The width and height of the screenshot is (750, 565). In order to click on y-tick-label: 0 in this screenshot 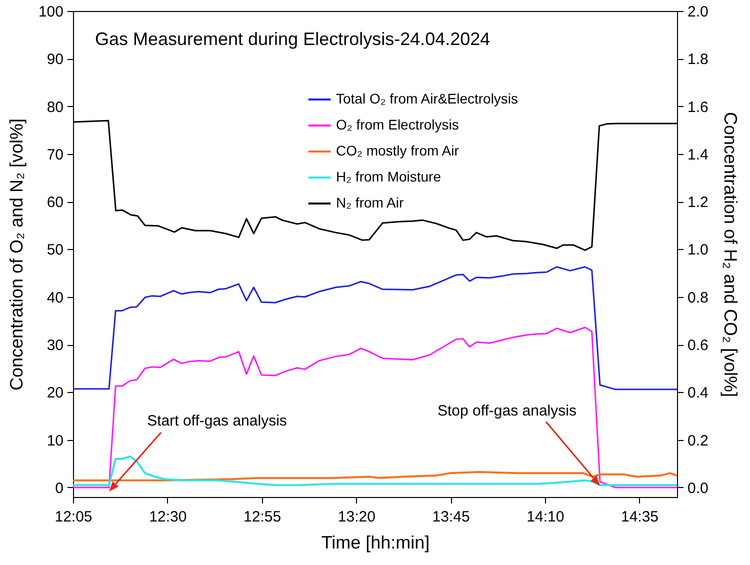, I will do `click(59, 488)`.